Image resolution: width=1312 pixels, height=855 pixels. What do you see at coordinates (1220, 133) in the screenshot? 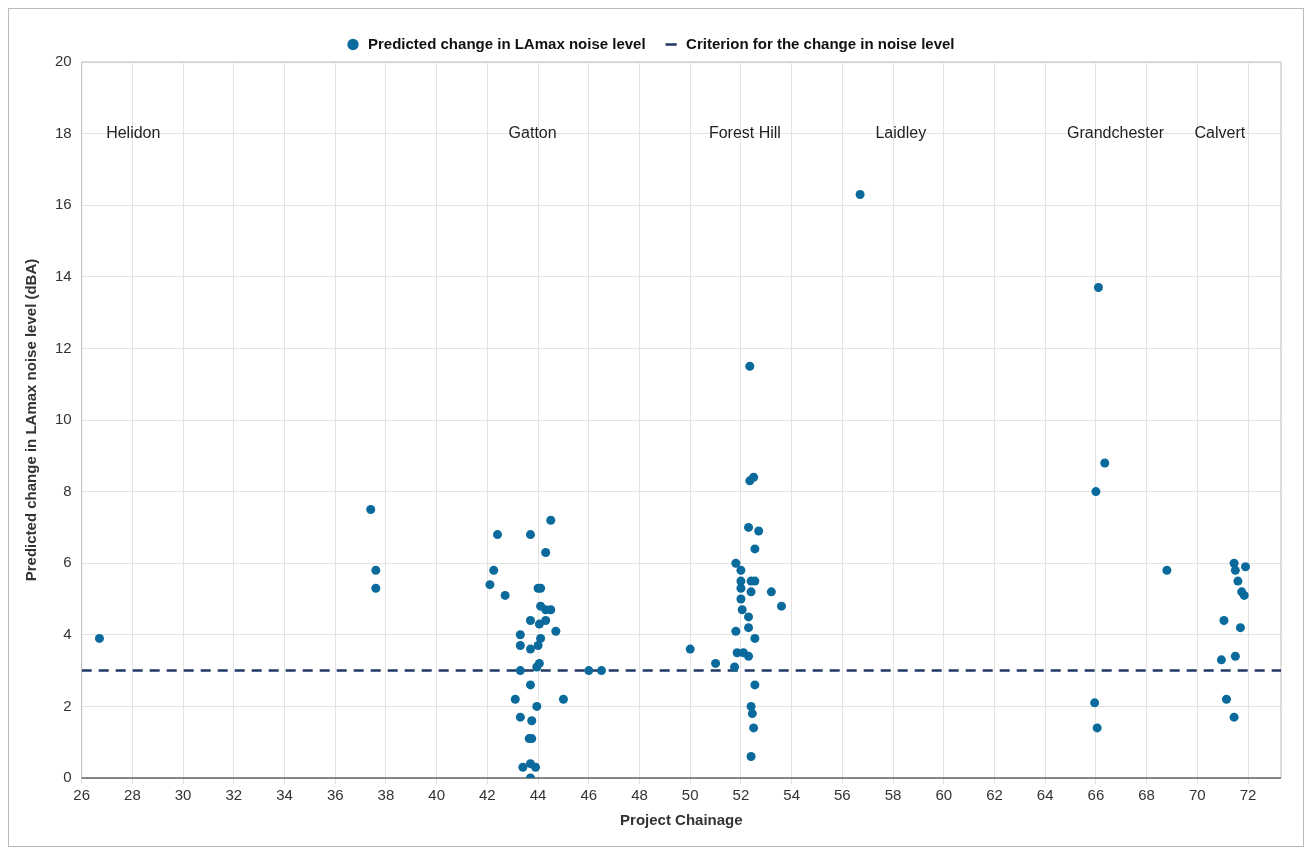
I see `annotation: Calvert` at bounding box center [1220, 133].